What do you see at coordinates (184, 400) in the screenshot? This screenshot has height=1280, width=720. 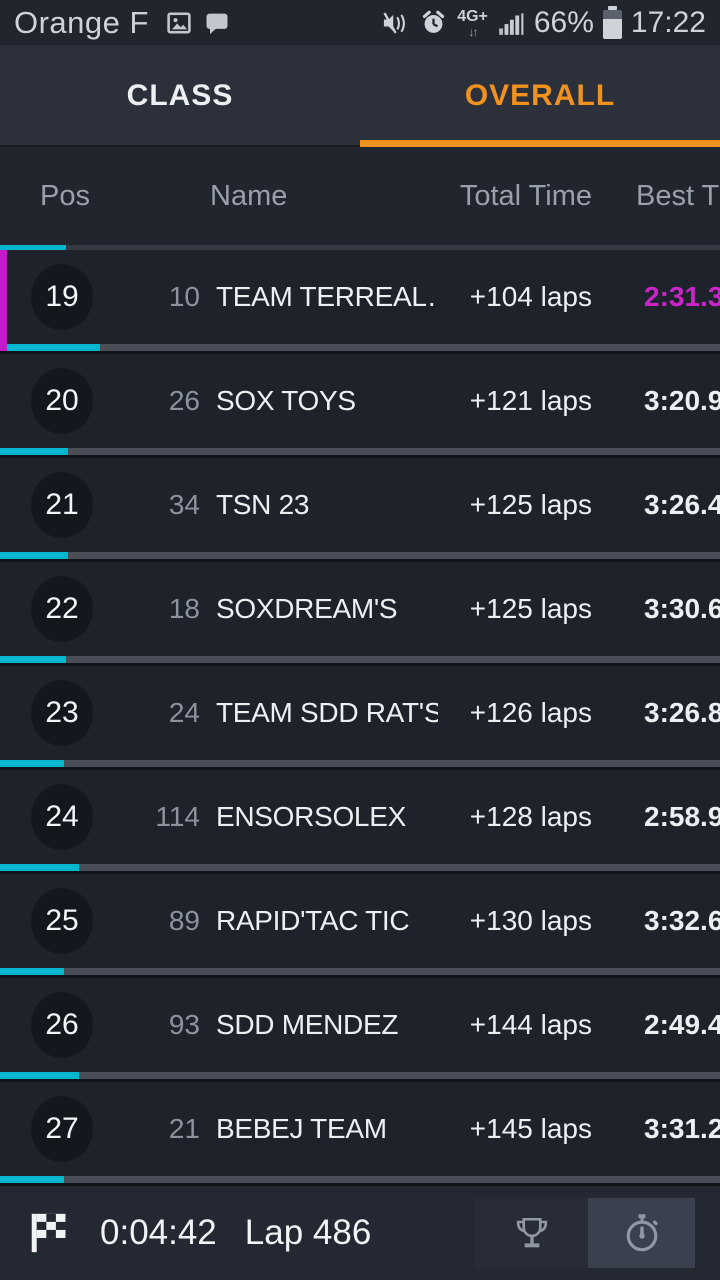 I see `car-number: 26` at bounding box center [184, 400].